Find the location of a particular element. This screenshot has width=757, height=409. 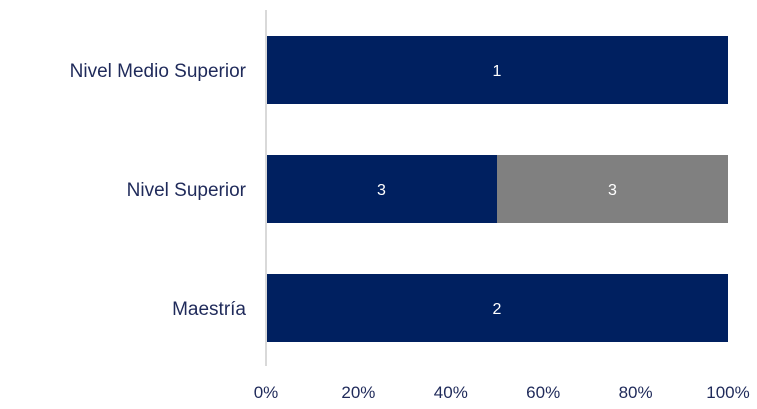

bar-data-label: 1 is located at coordinates (497, 71).